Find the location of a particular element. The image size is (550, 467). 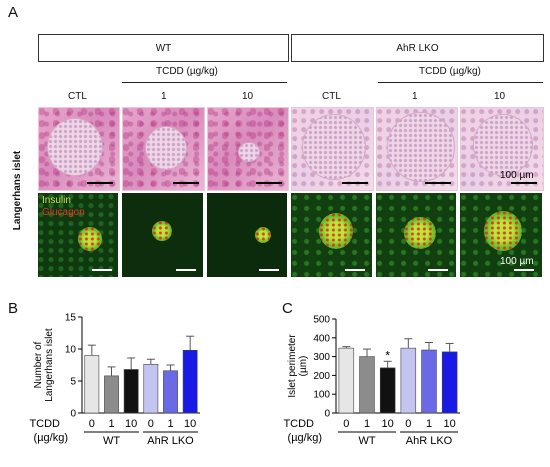

y-axis-label: Islet perimeter is located at coordinates (292, 366).